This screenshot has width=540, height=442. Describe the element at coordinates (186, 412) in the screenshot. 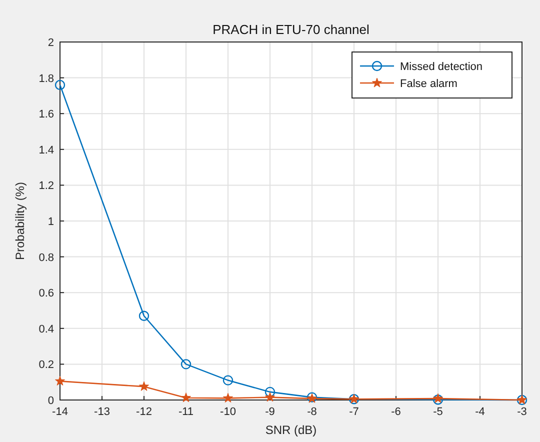

I see `x-tick-label: -11` at that location.